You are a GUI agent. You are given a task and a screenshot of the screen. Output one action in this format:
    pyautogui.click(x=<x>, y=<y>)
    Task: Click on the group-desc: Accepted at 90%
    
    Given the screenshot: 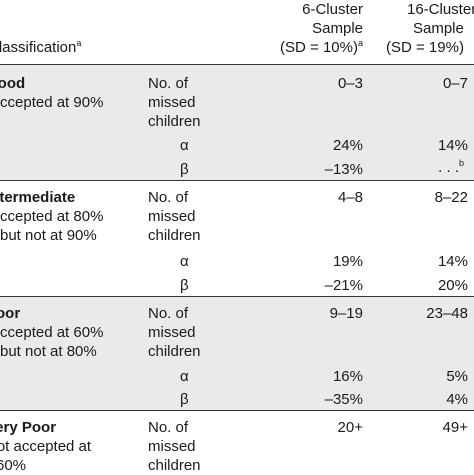 What is the action you would take?
    pyautogui.click(x=52, y=102)
    